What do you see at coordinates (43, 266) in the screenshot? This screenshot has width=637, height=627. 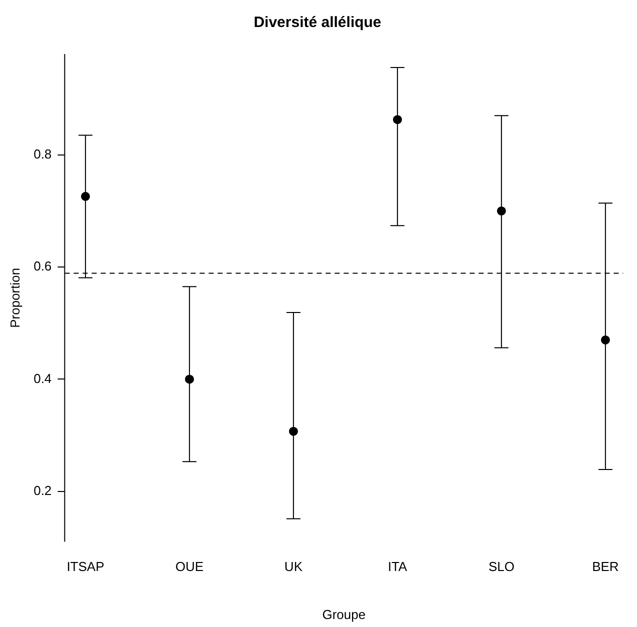 I see `y-tick-label: 0.6` at bounding box center [43, 266].